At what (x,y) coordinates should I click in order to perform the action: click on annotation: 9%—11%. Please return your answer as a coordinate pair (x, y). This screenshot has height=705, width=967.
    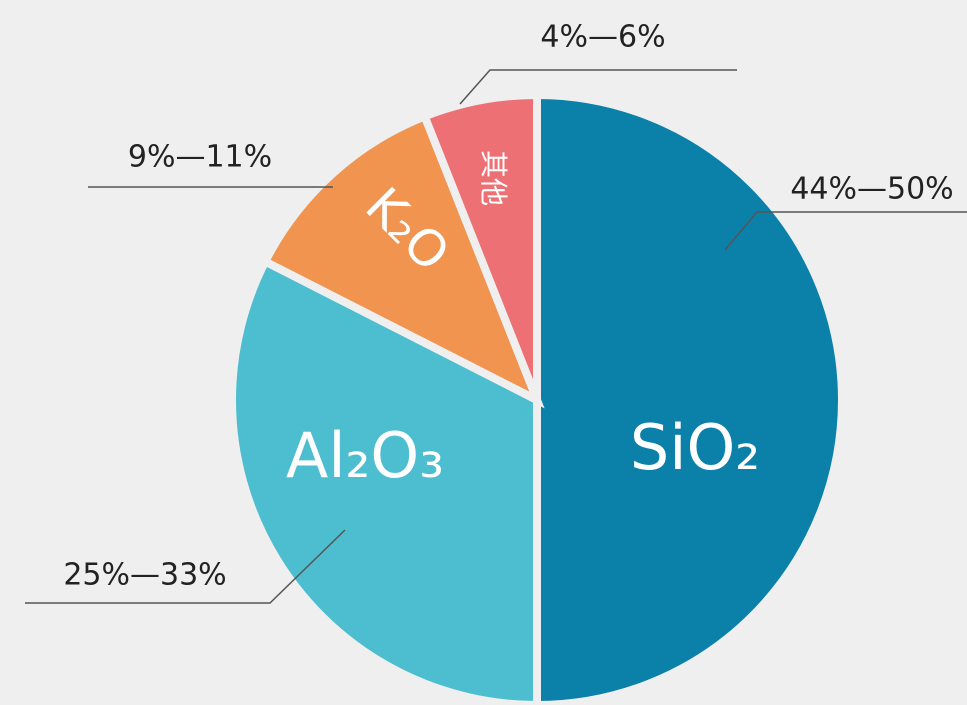
    Looking at the image, I should click on (200, 157).